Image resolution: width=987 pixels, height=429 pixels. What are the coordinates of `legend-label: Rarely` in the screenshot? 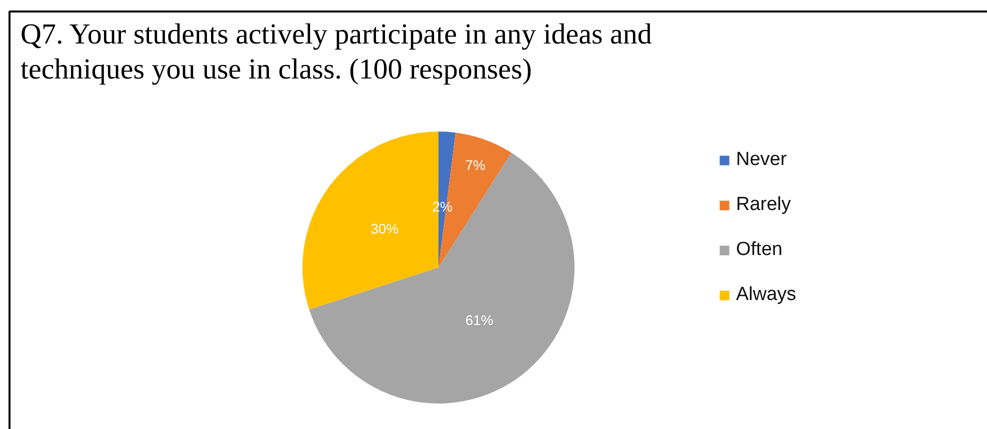 It's located at (763, 205).